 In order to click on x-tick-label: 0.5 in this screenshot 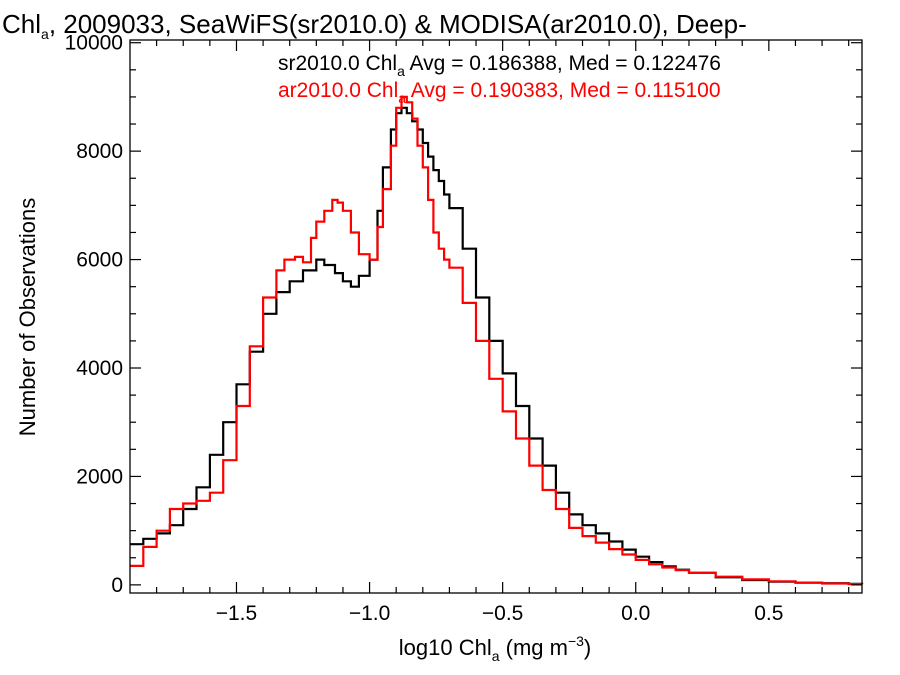, I will do `click(768, 613)`.